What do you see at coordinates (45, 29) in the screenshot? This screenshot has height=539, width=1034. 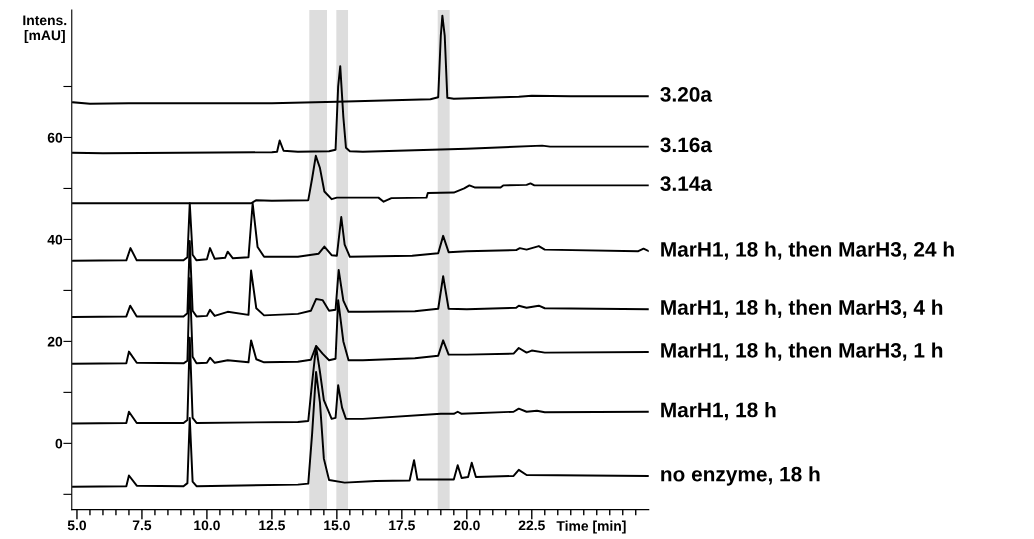 I see `y-axis-title: Intens. [mAU]` at bounding box center [45, 29].